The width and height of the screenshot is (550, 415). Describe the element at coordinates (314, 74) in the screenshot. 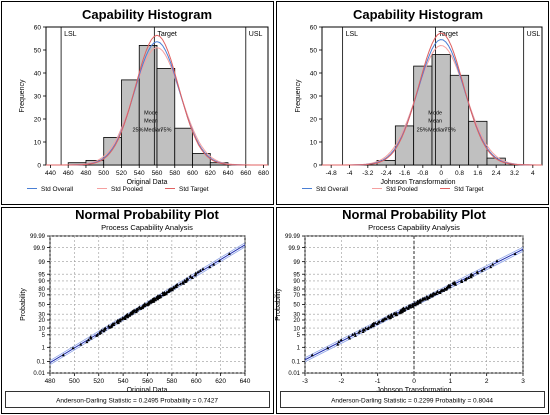

I see `y-tick-label: 40` at that location.